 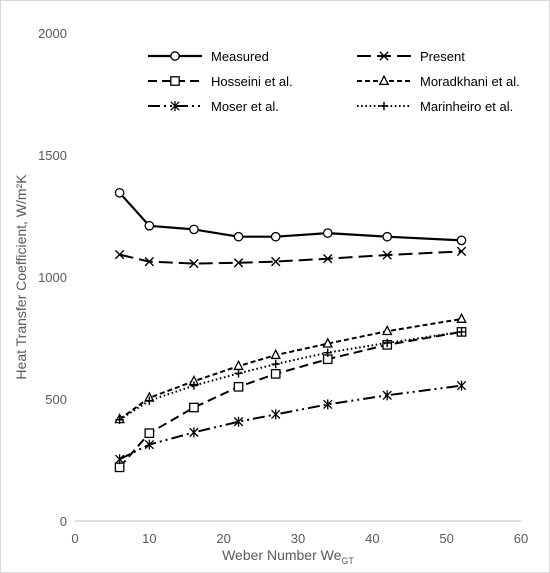 I want to click on legend-item: Marinheiro et al., so click(x=435, y=106).